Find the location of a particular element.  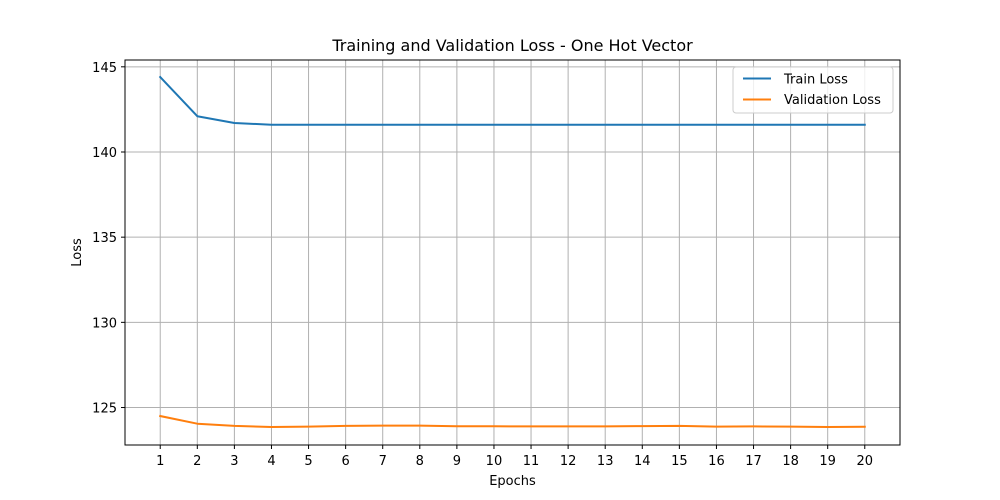

y-axis-ticks: 125 130 135 140 145 is located at coordinates (108, 239).